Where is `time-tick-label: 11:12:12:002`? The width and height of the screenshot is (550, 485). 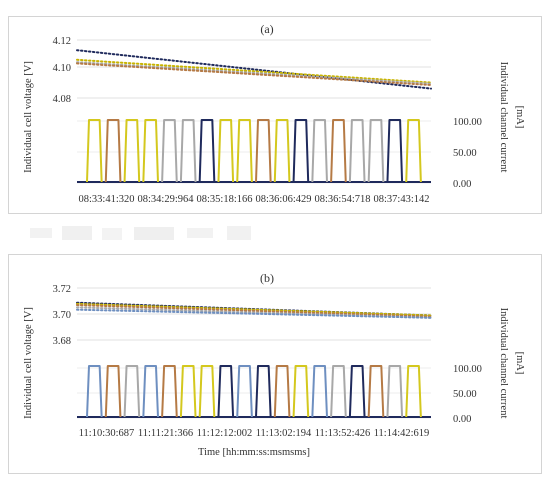
time-tick-label: 11:12:12:002 is located at coordinates (225, 433).